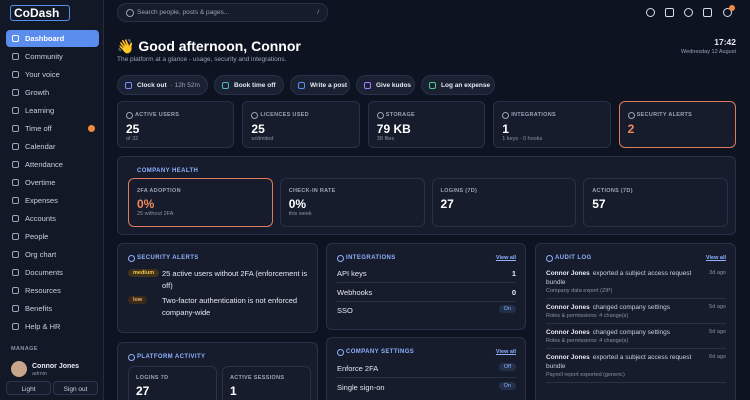 Image resolution: width=750 pixels, height=400 pixels. What do you see at coordinates (717, 332) in the screenshot?
I see `audit-time: 5d ago` at bounding box center [717, 332].